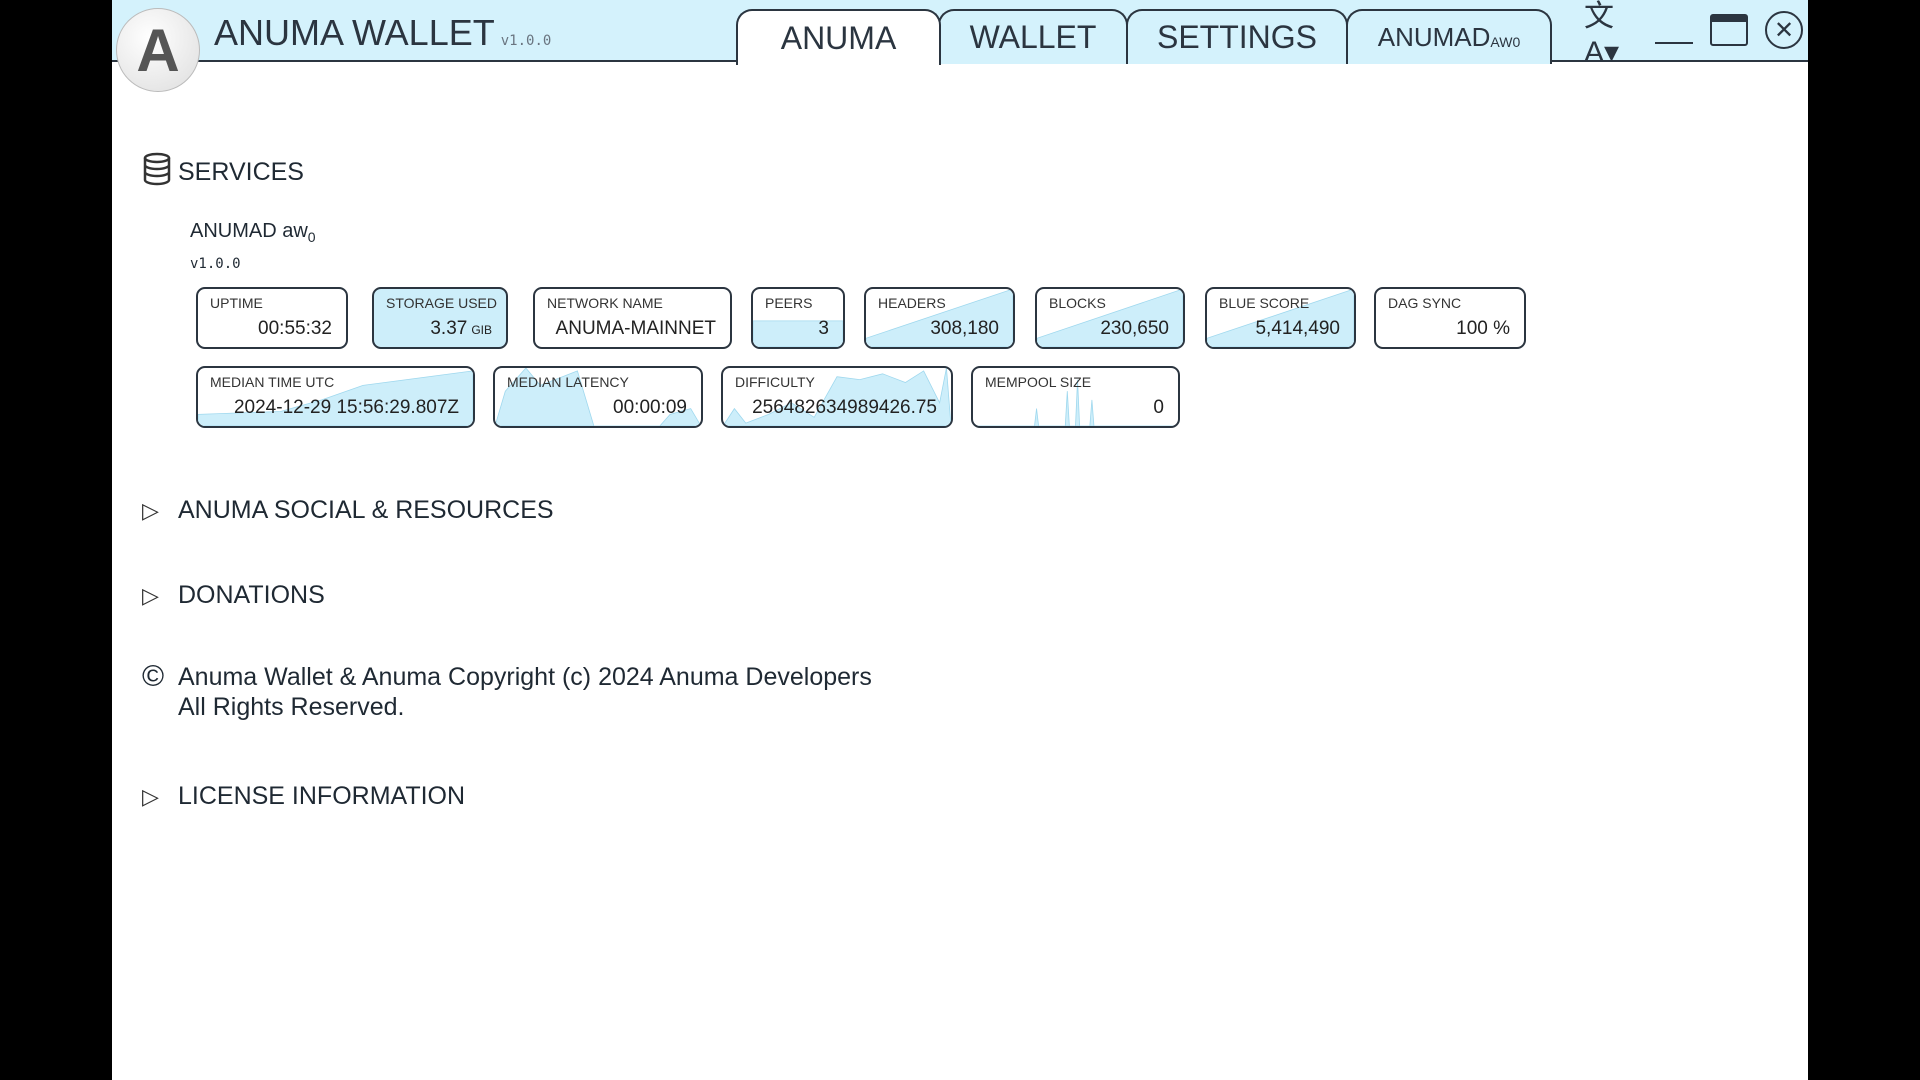 The image size is (1920, 1080). I want to click on close-icon: ✕, so click(1784, 30).